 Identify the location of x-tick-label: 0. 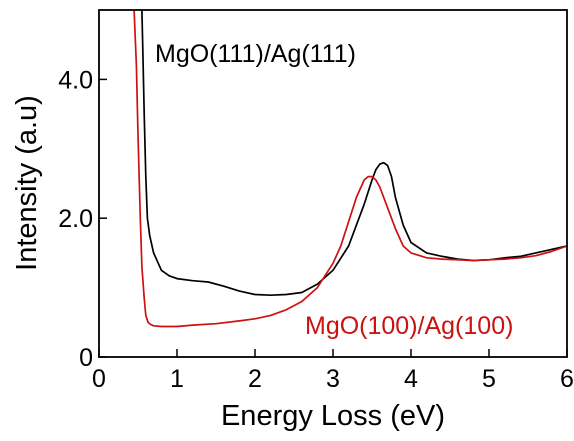
(99, 379).